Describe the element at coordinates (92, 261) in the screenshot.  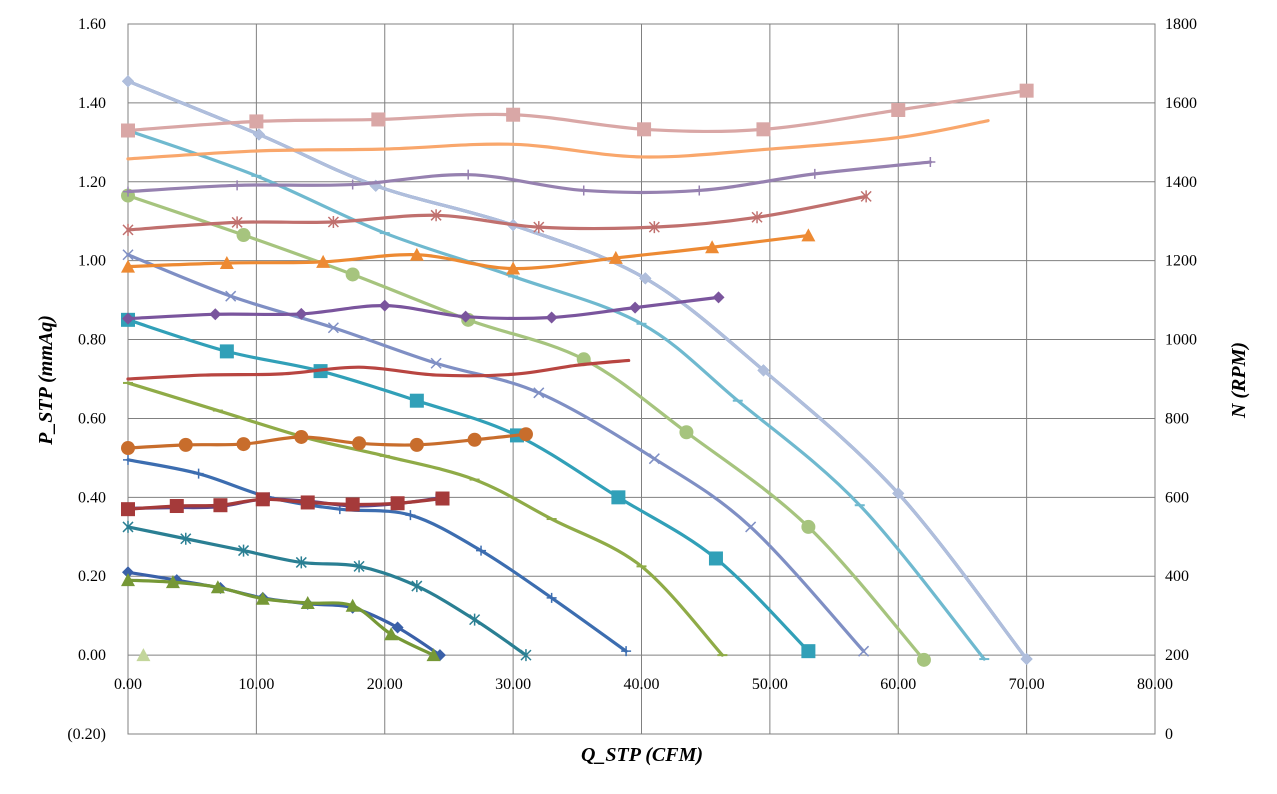
I see `y-tick-label: 1.00` at that location.